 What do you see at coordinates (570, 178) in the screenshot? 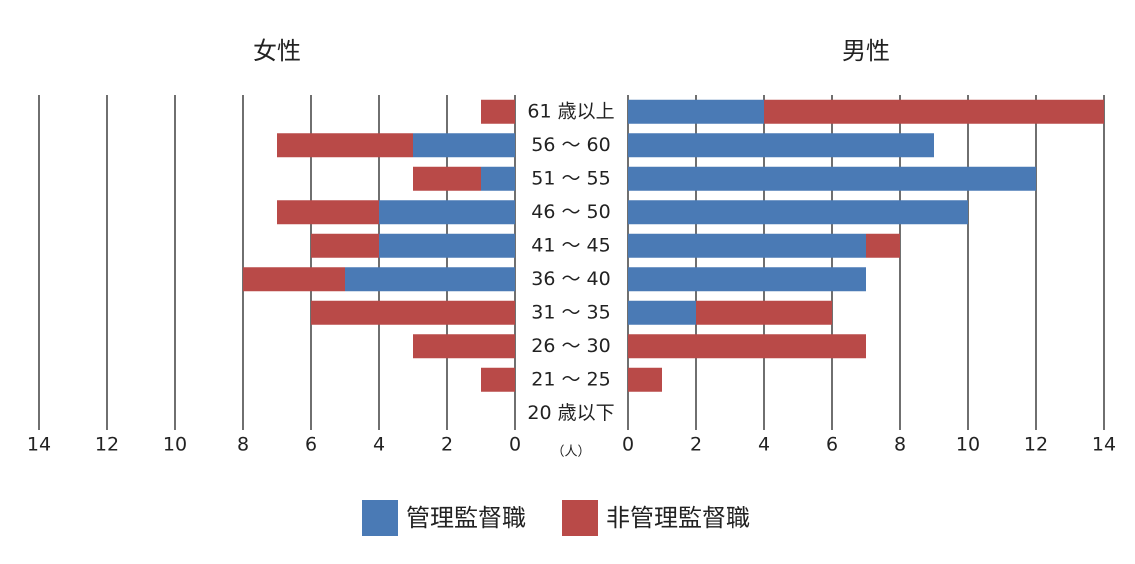
I see `category-label: 51 ～ 55` at bounding box center [570, 178].